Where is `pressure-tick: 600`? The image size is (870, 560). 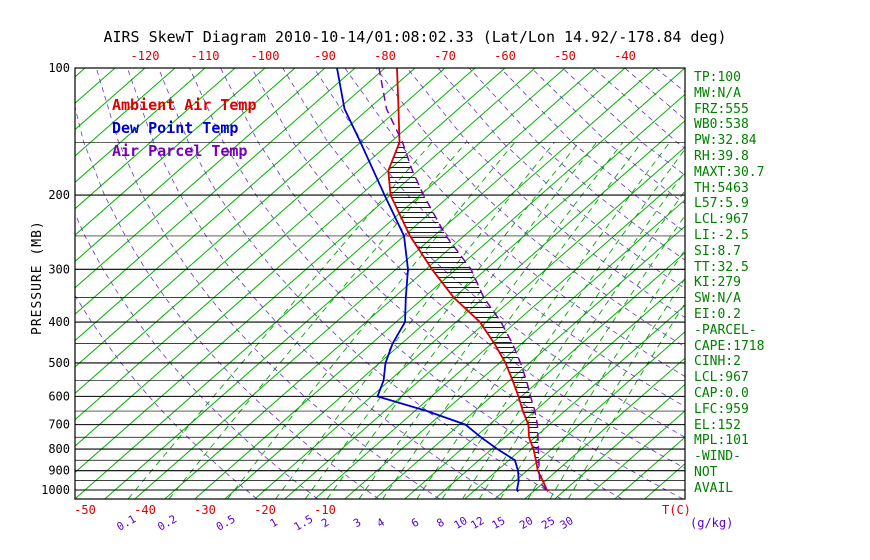
pressure-tick: 600 is located at coordinates (59, 396).